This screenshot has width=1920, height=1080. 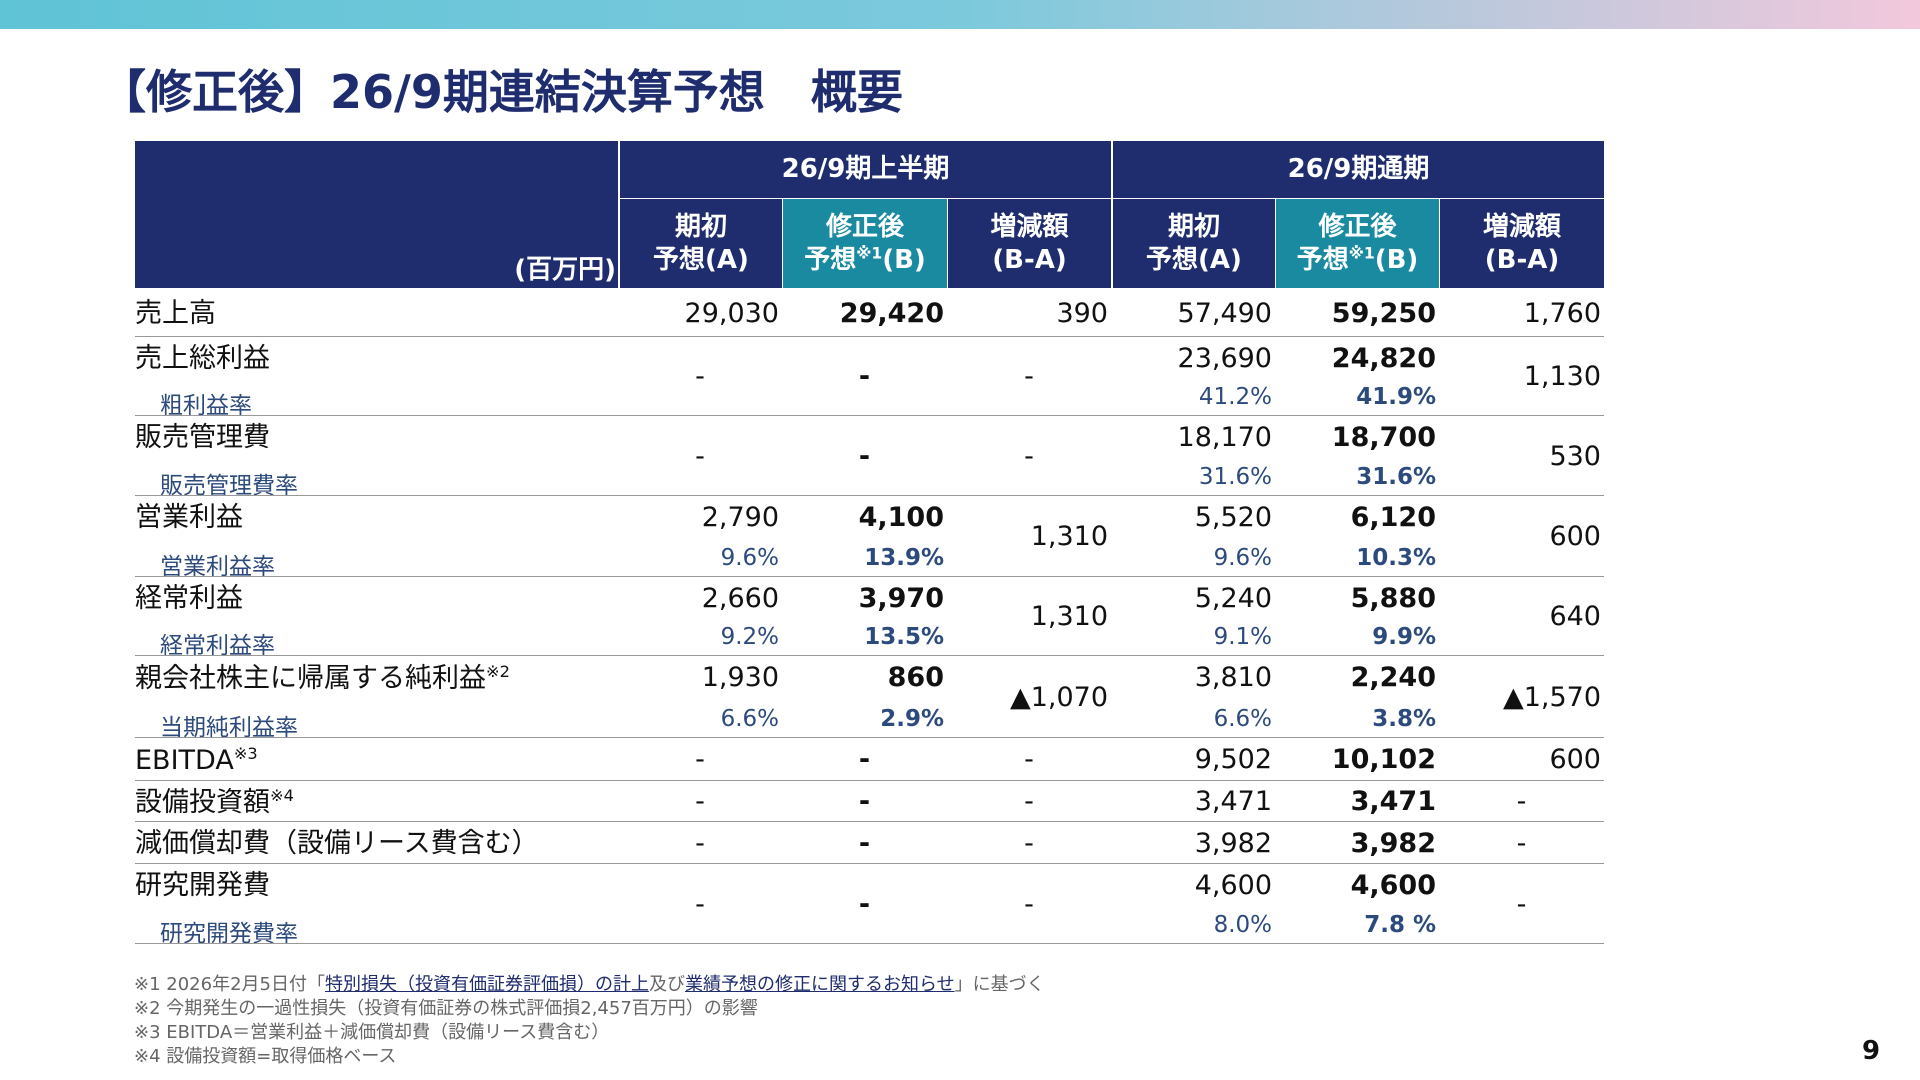 What do you see at coordinates (1383, 313) in the screenshot?
I see `value-cell: 59,250` at bounding box center [1383, 313].